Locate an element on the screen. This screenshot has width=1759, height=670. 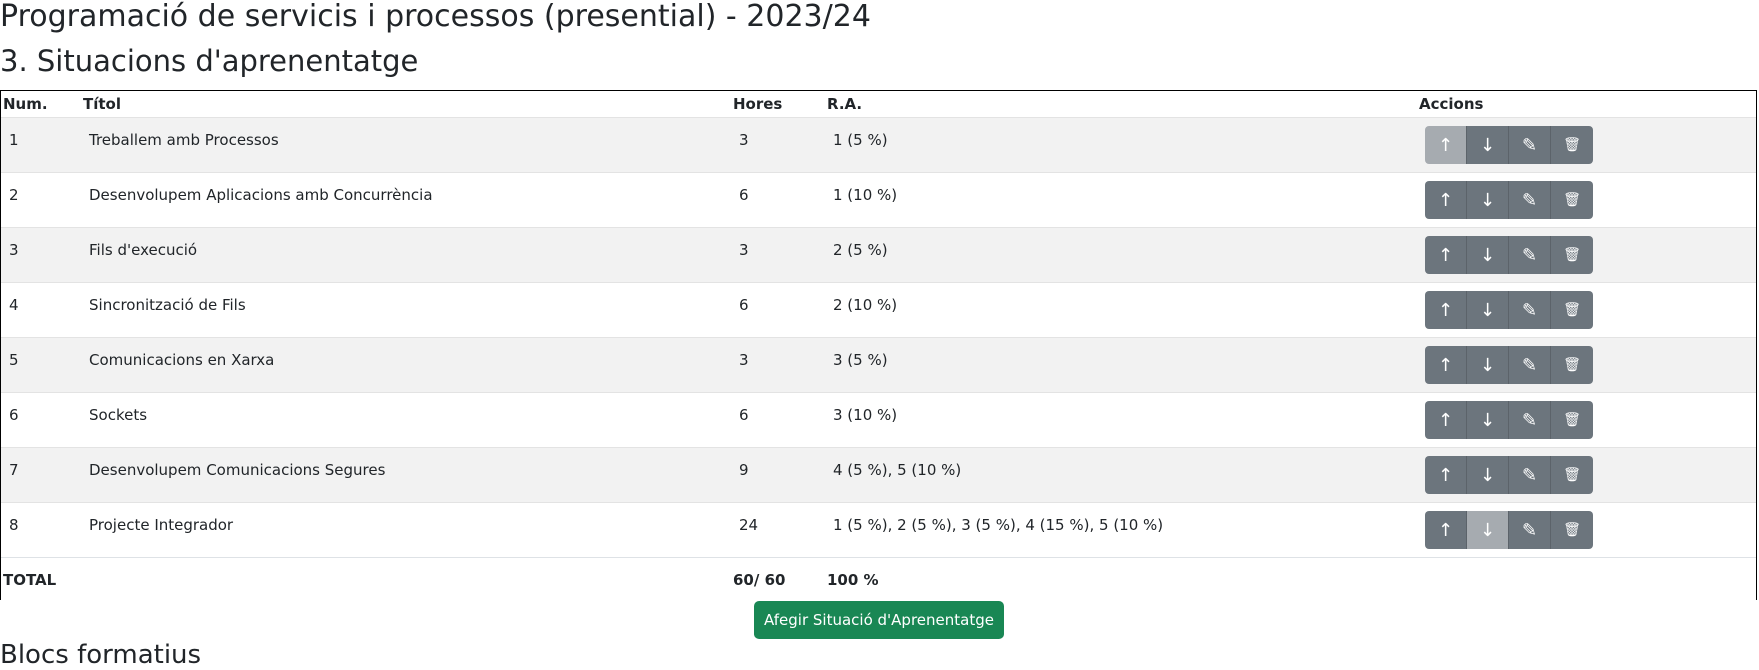
header-ra: R.A. is located at coordinates (845, 104).